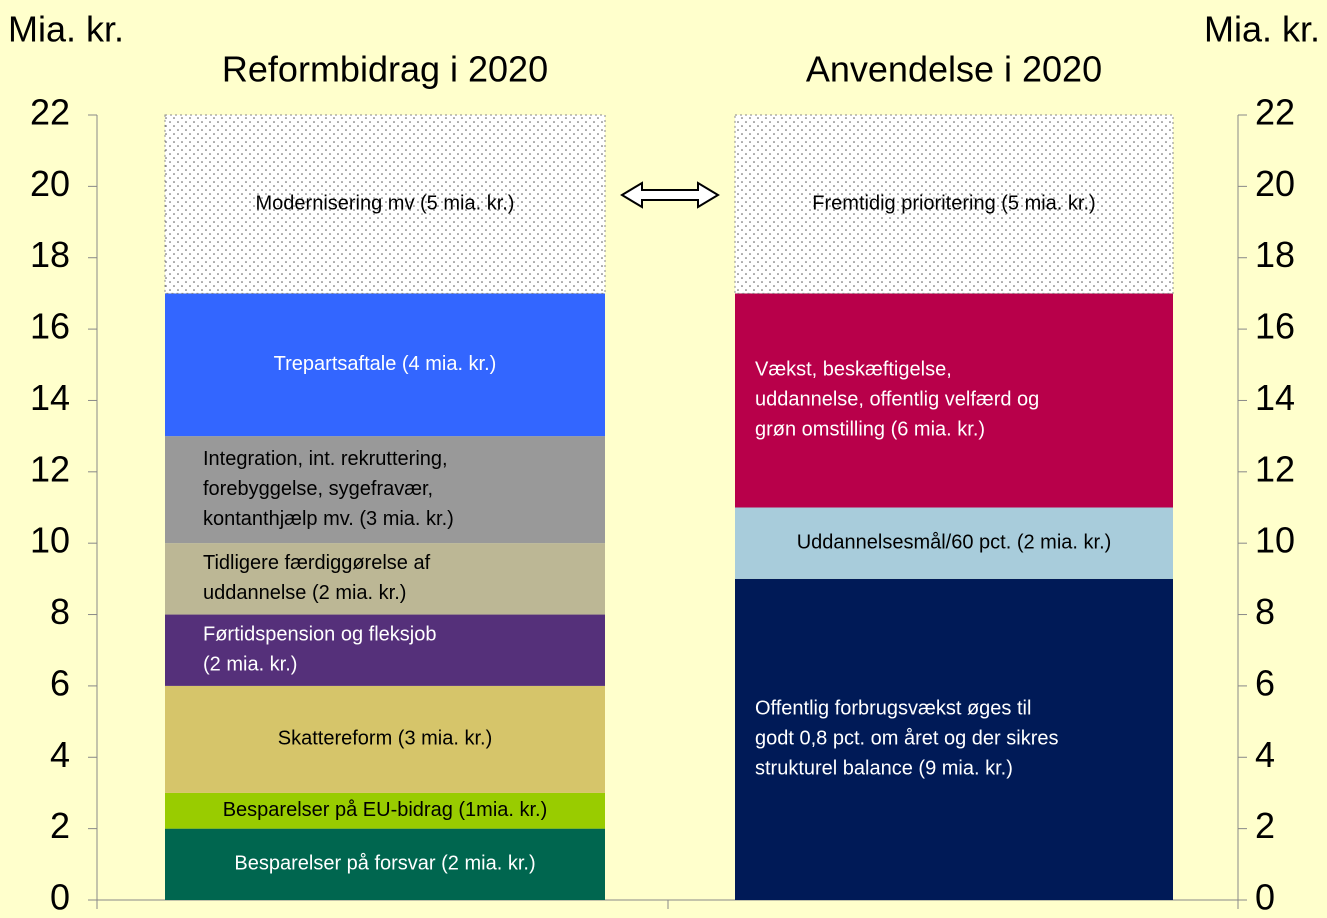  I want to click on segment-label: (2 mia. kr.), so click(250, 665).